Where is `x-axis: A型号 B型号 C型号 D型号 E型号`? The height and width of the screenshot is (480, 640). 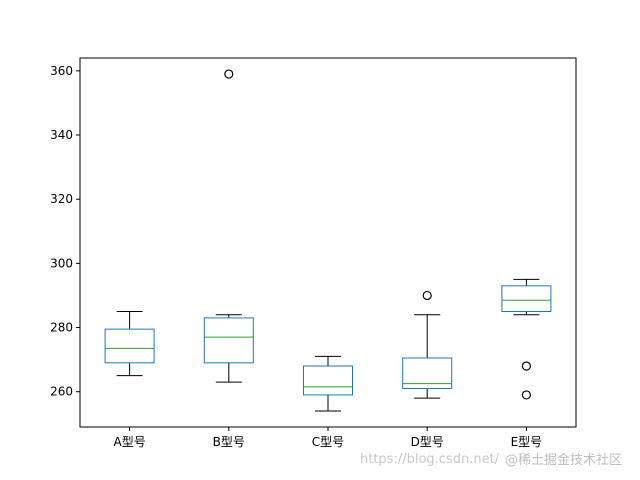
x-axis: A型号 B型号 C型号 D型号 E型号 is located at coordinates (327, 438).